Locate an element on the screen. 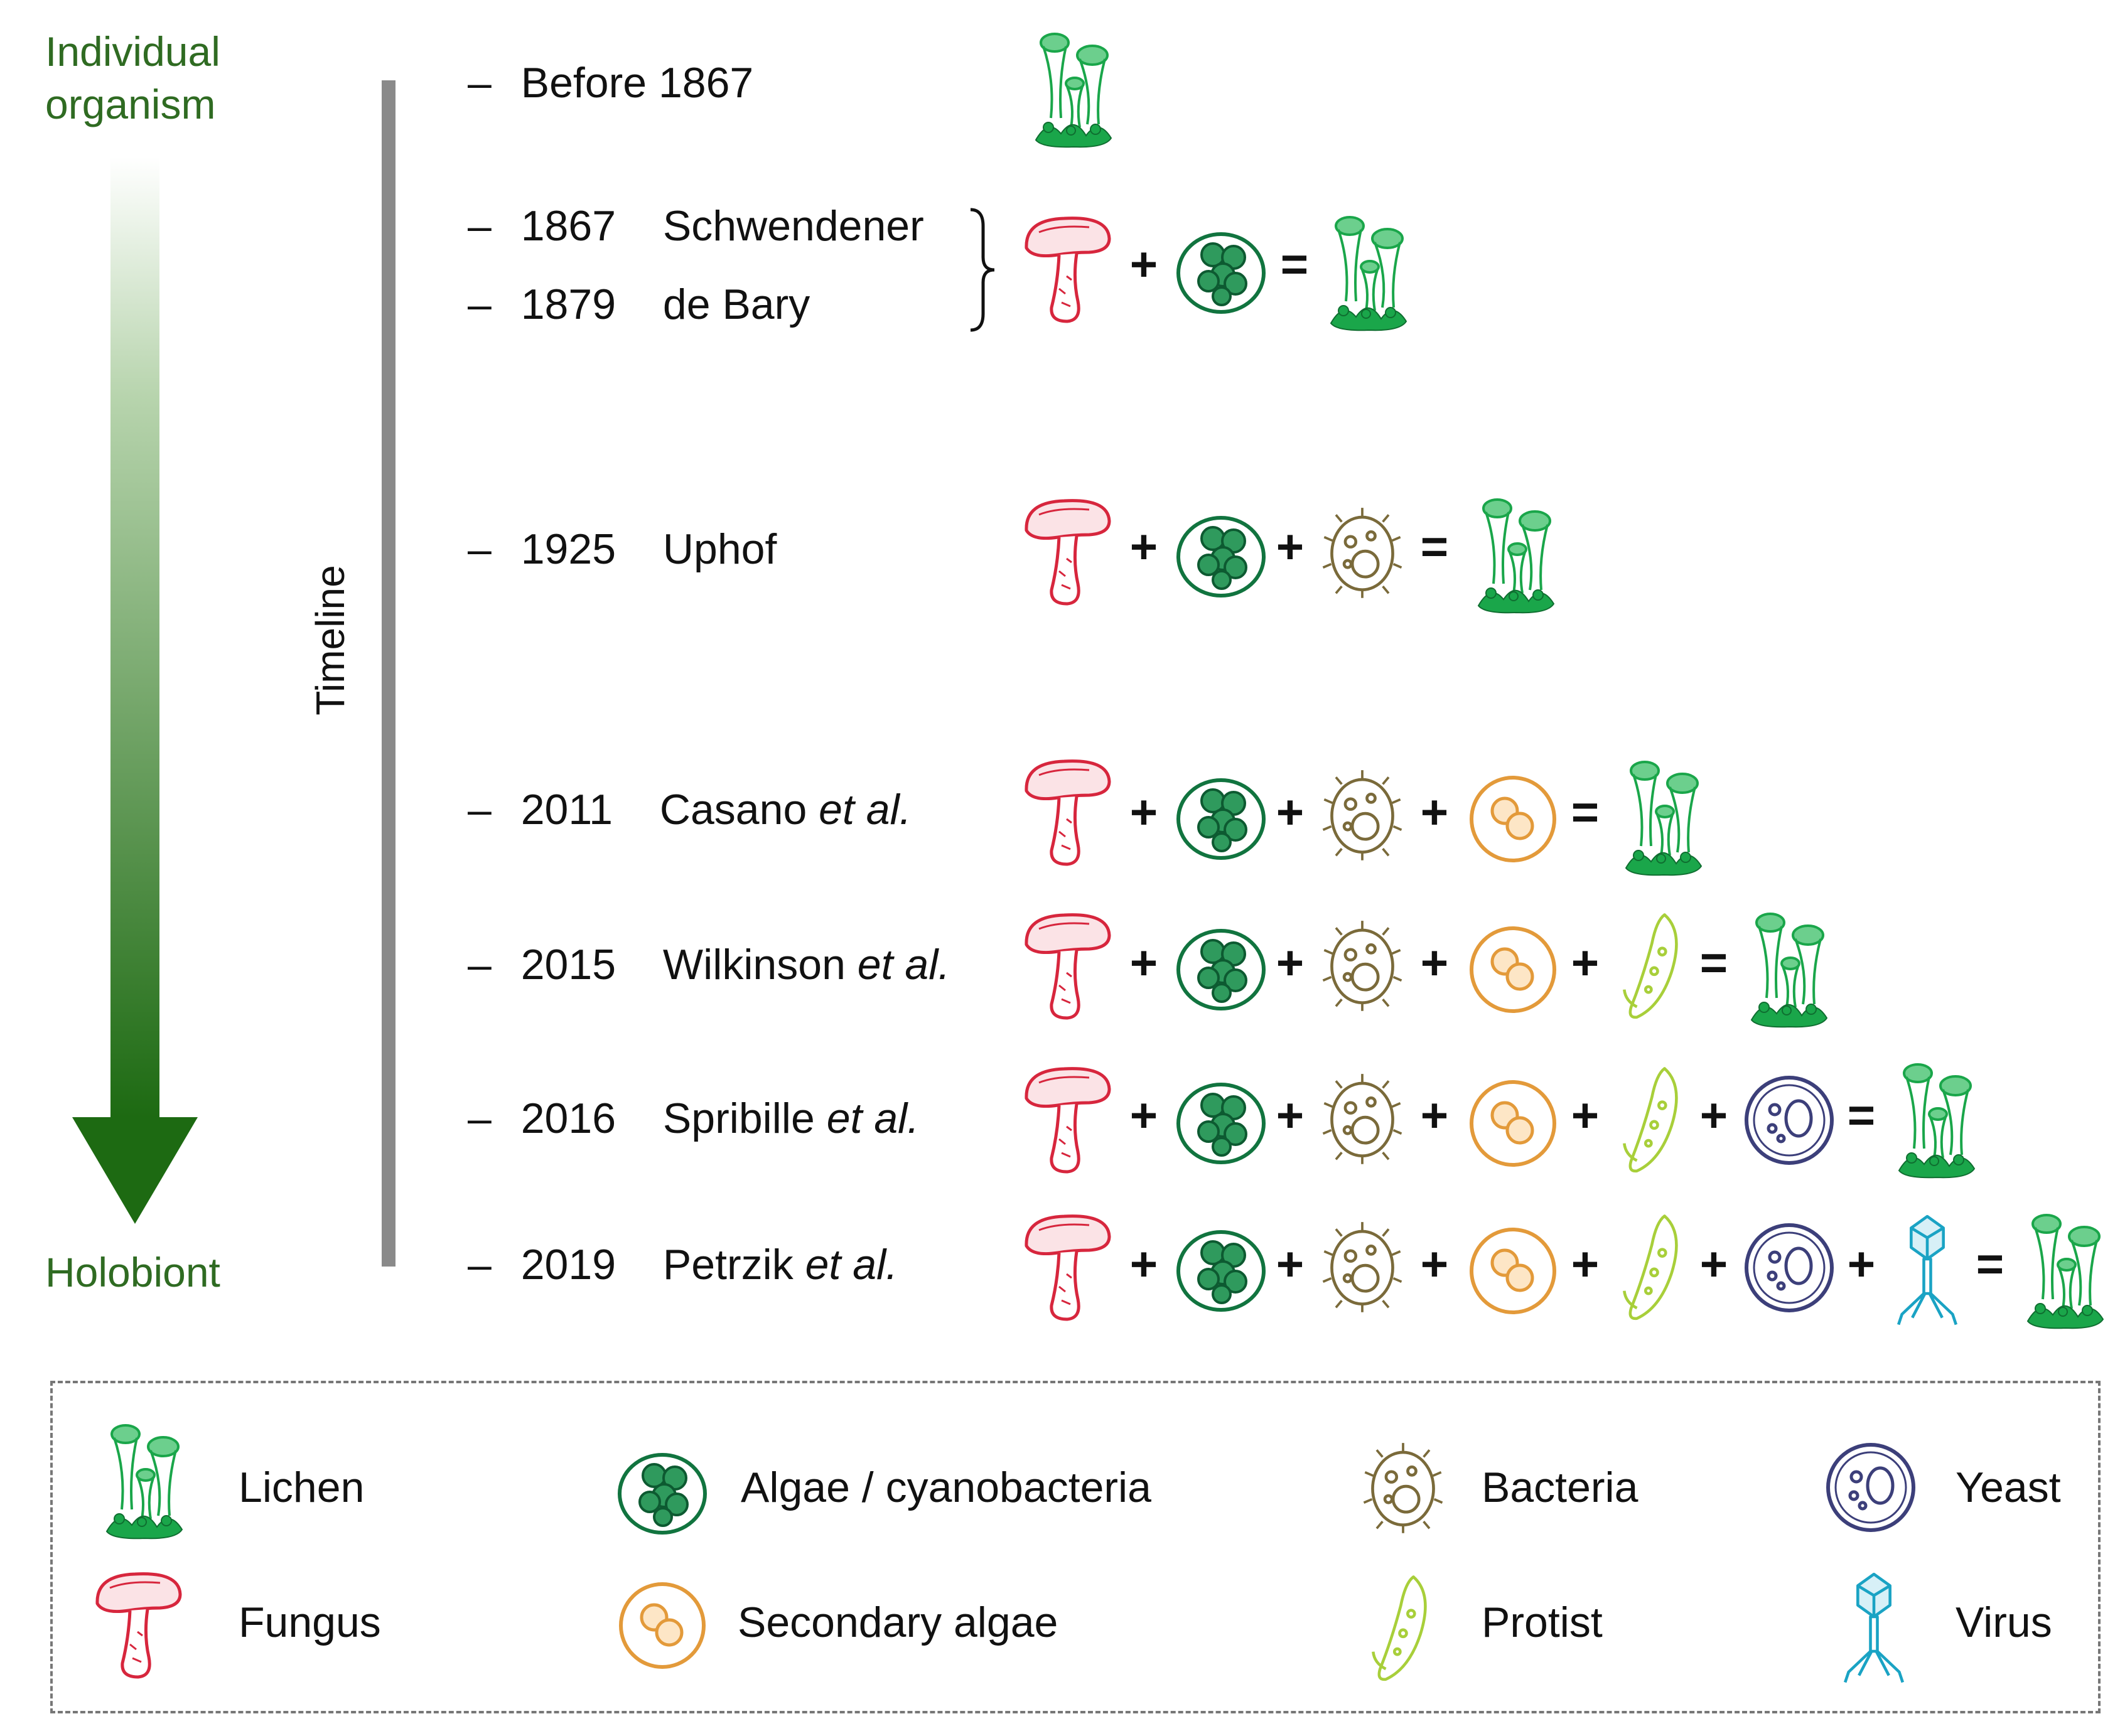 This screenshot has width=2120, height=1736. legend-yeast: Yeast is located at coordinates (2008, 1487).